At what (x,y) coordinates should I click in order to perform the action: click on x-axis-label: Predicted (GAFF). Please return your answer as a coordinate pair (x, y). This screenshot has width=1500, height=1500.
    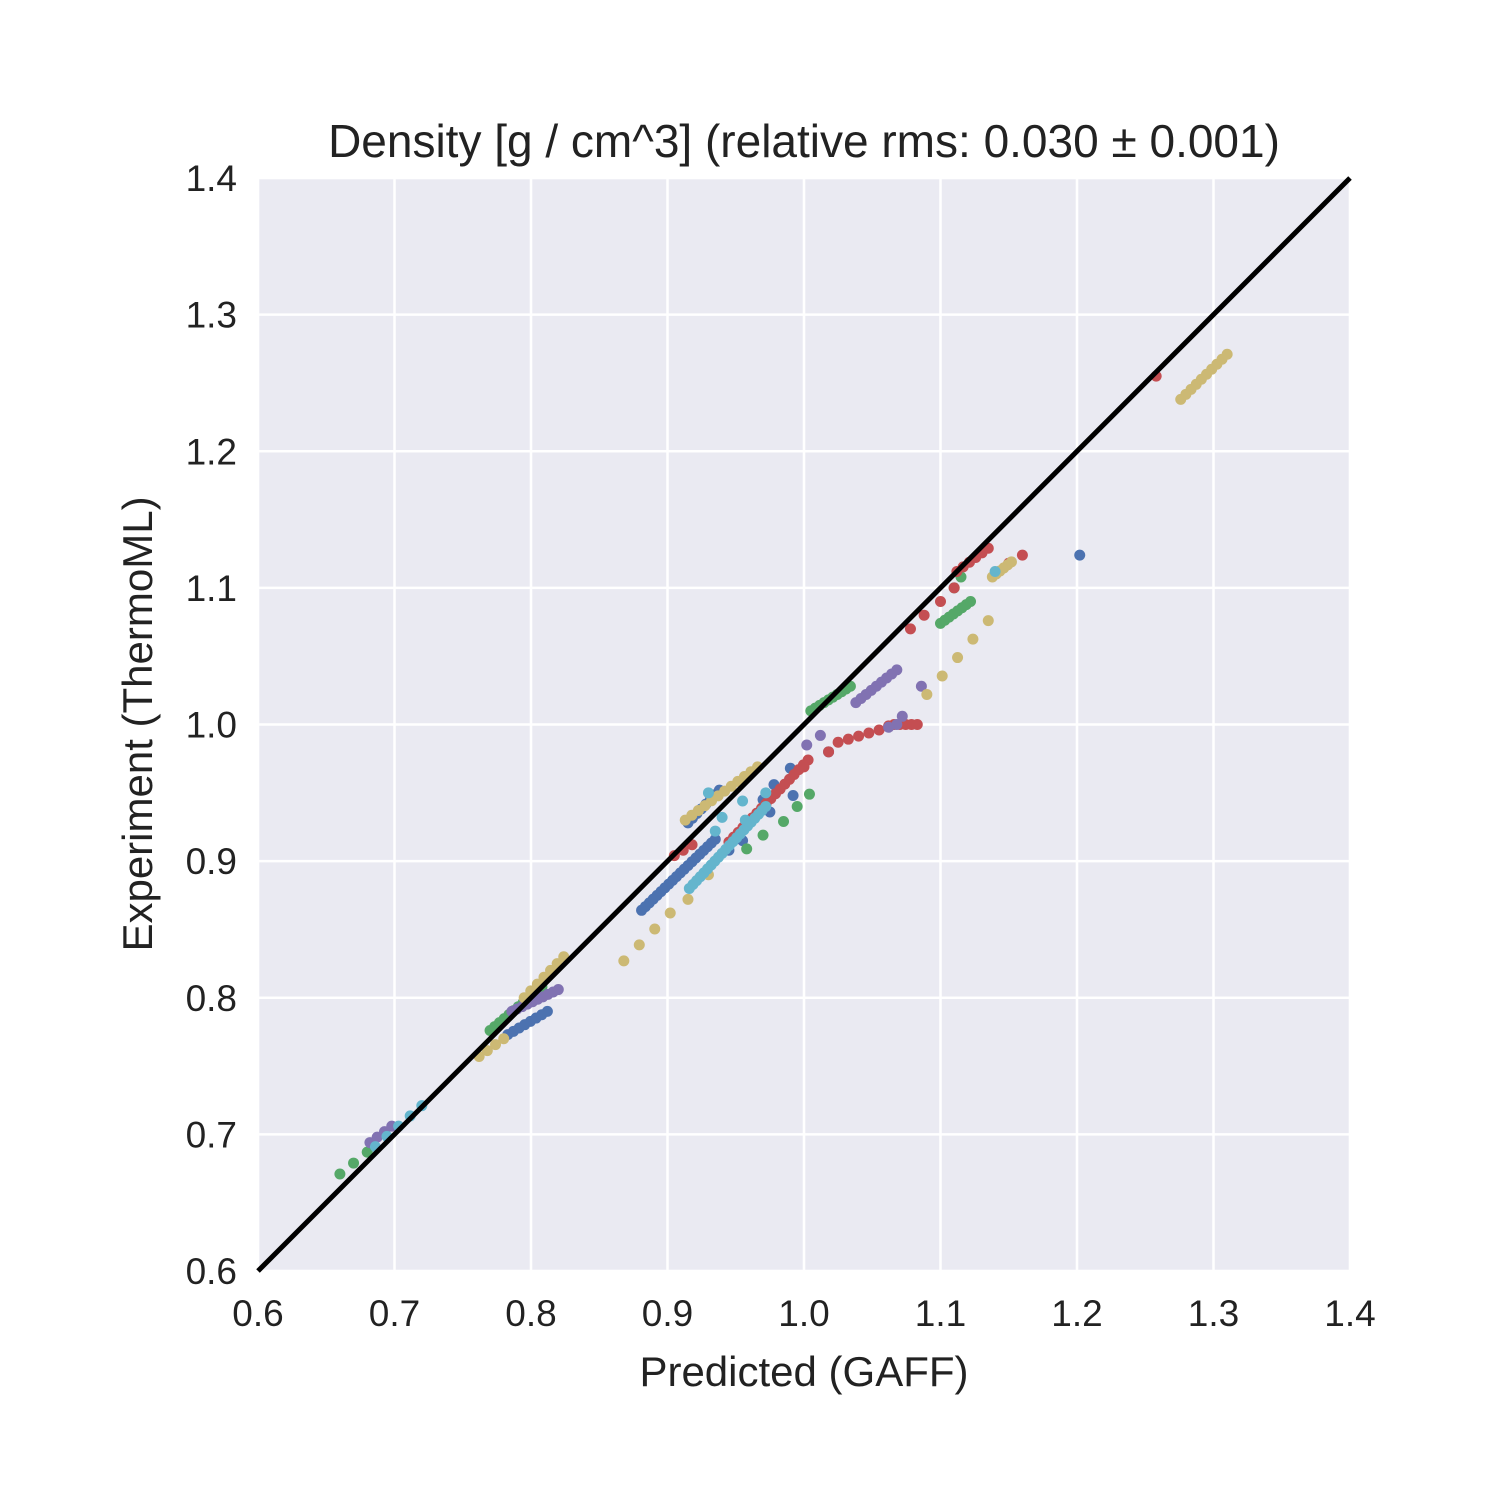
    Looking at the image, I should click on (803, 1371).